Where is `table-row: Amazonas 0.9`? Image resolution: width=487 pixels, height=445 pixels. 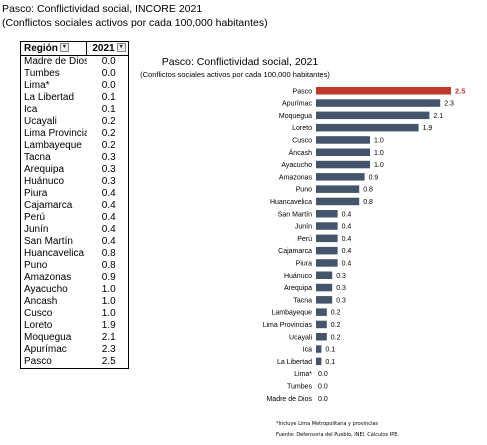
table-row: Amazonas 0.9 is located at coordinates (74, 278).